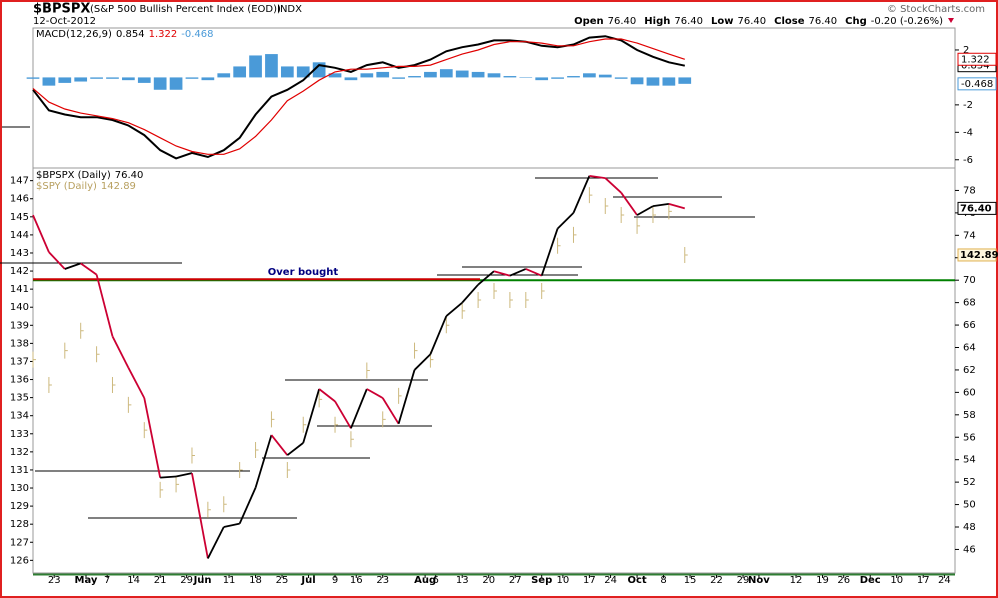 The height and width of the screenshot is (598, 998). What do you see at coordinates (488, 580) in the screenshot?
I see `x-tick-label: 20` at bounding box center [488, 580].